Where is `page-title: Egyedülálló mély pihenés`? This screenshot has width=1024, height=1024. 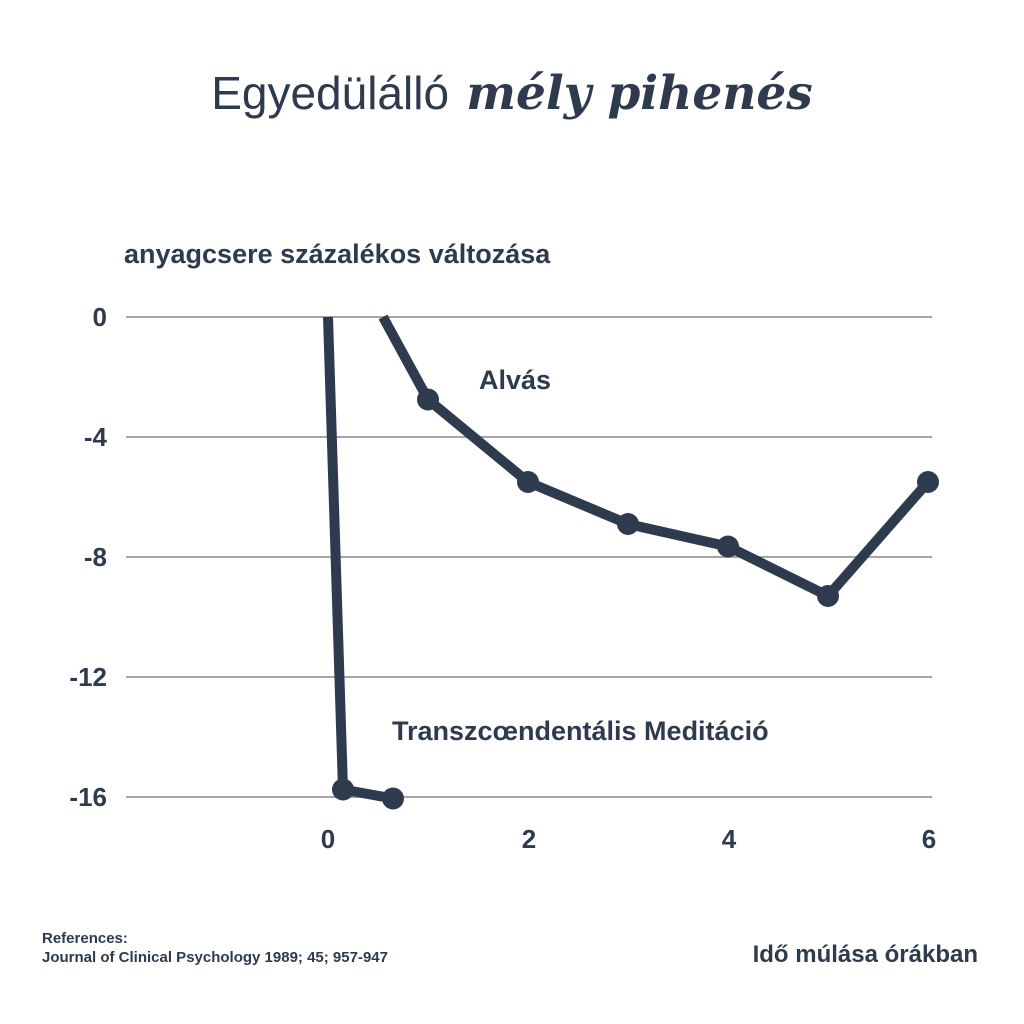 page-title: Egyedülálló mély pihenés is located at coordinates (512, 93).